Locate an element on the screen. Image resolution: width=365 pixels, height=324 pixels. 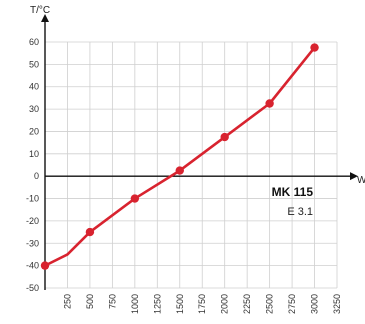
x-tick-label: 2750 is located at coordinates (292, 304).